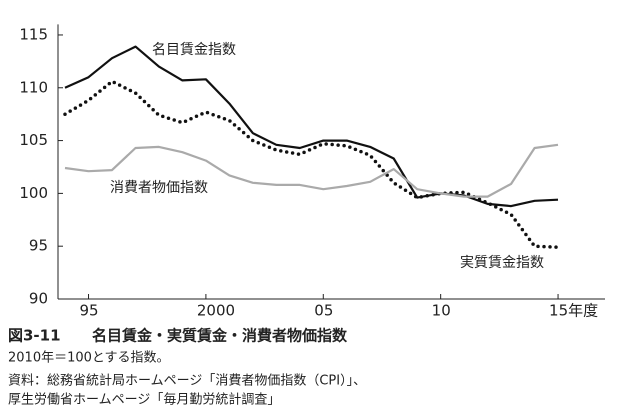 The height and width of the screenshot is (417, 620). Describe the element at coordinates (89, 358) in the screenshot. I see `subtitle: 2010年＝100とする指数。` at that location.